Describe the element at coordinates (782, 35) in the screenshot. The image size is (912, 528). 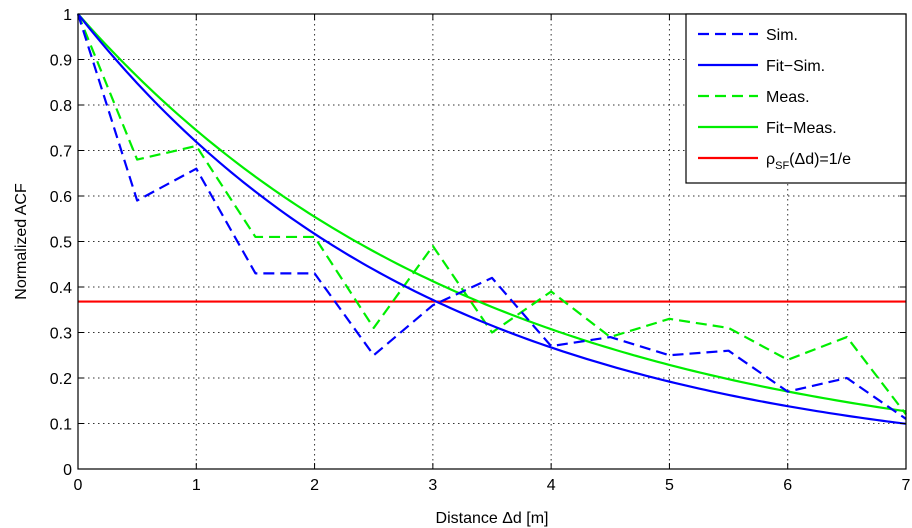
I see `legend-label-0: Sim.` at that location.